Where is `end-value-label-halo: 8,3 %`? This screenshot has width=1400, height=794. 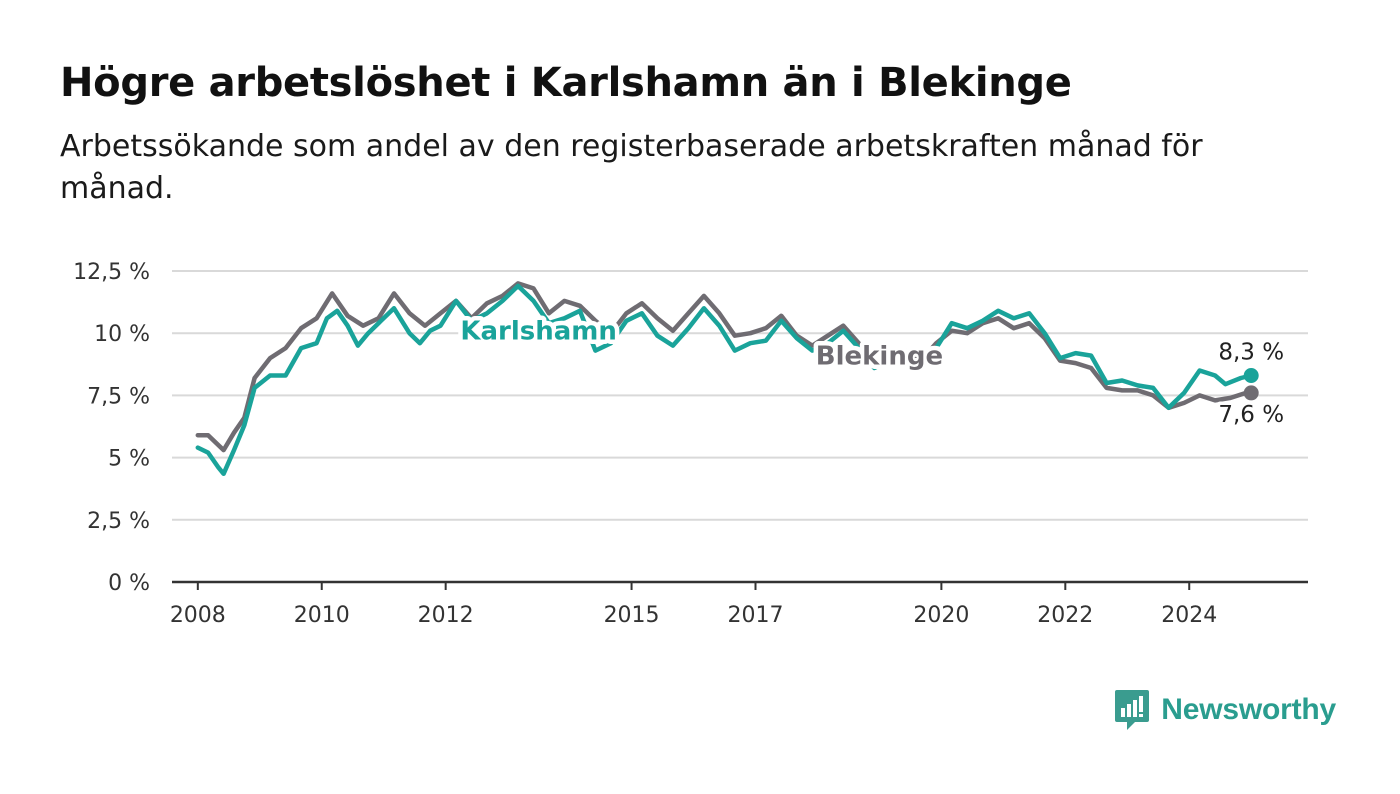
end-value-label-halo: 8,3 % is located at coordinates (1251, 352).